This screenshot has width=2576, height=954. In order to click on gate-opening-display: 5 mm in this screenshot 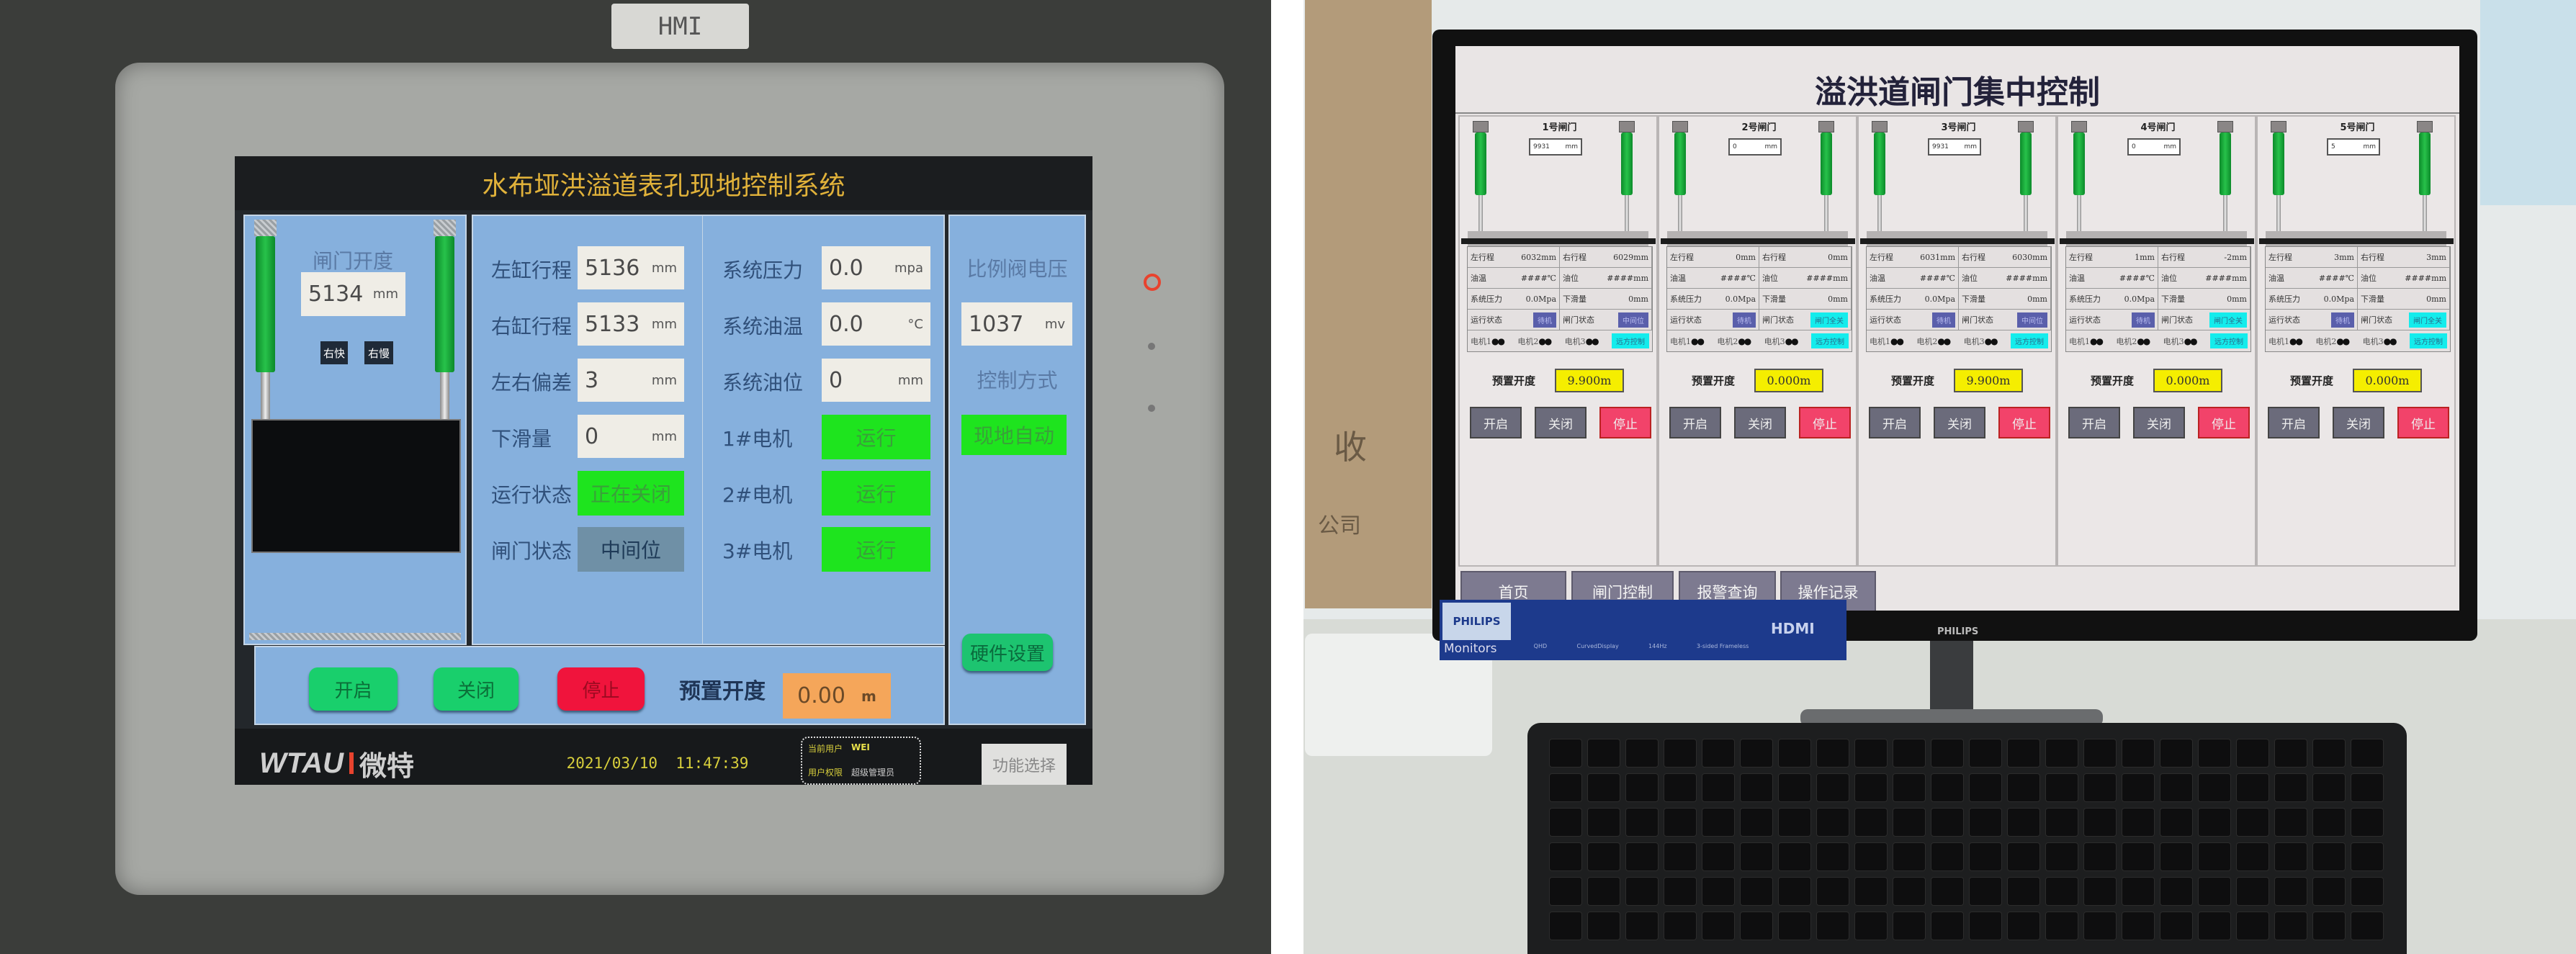, I will do `click(2353, 147)`.